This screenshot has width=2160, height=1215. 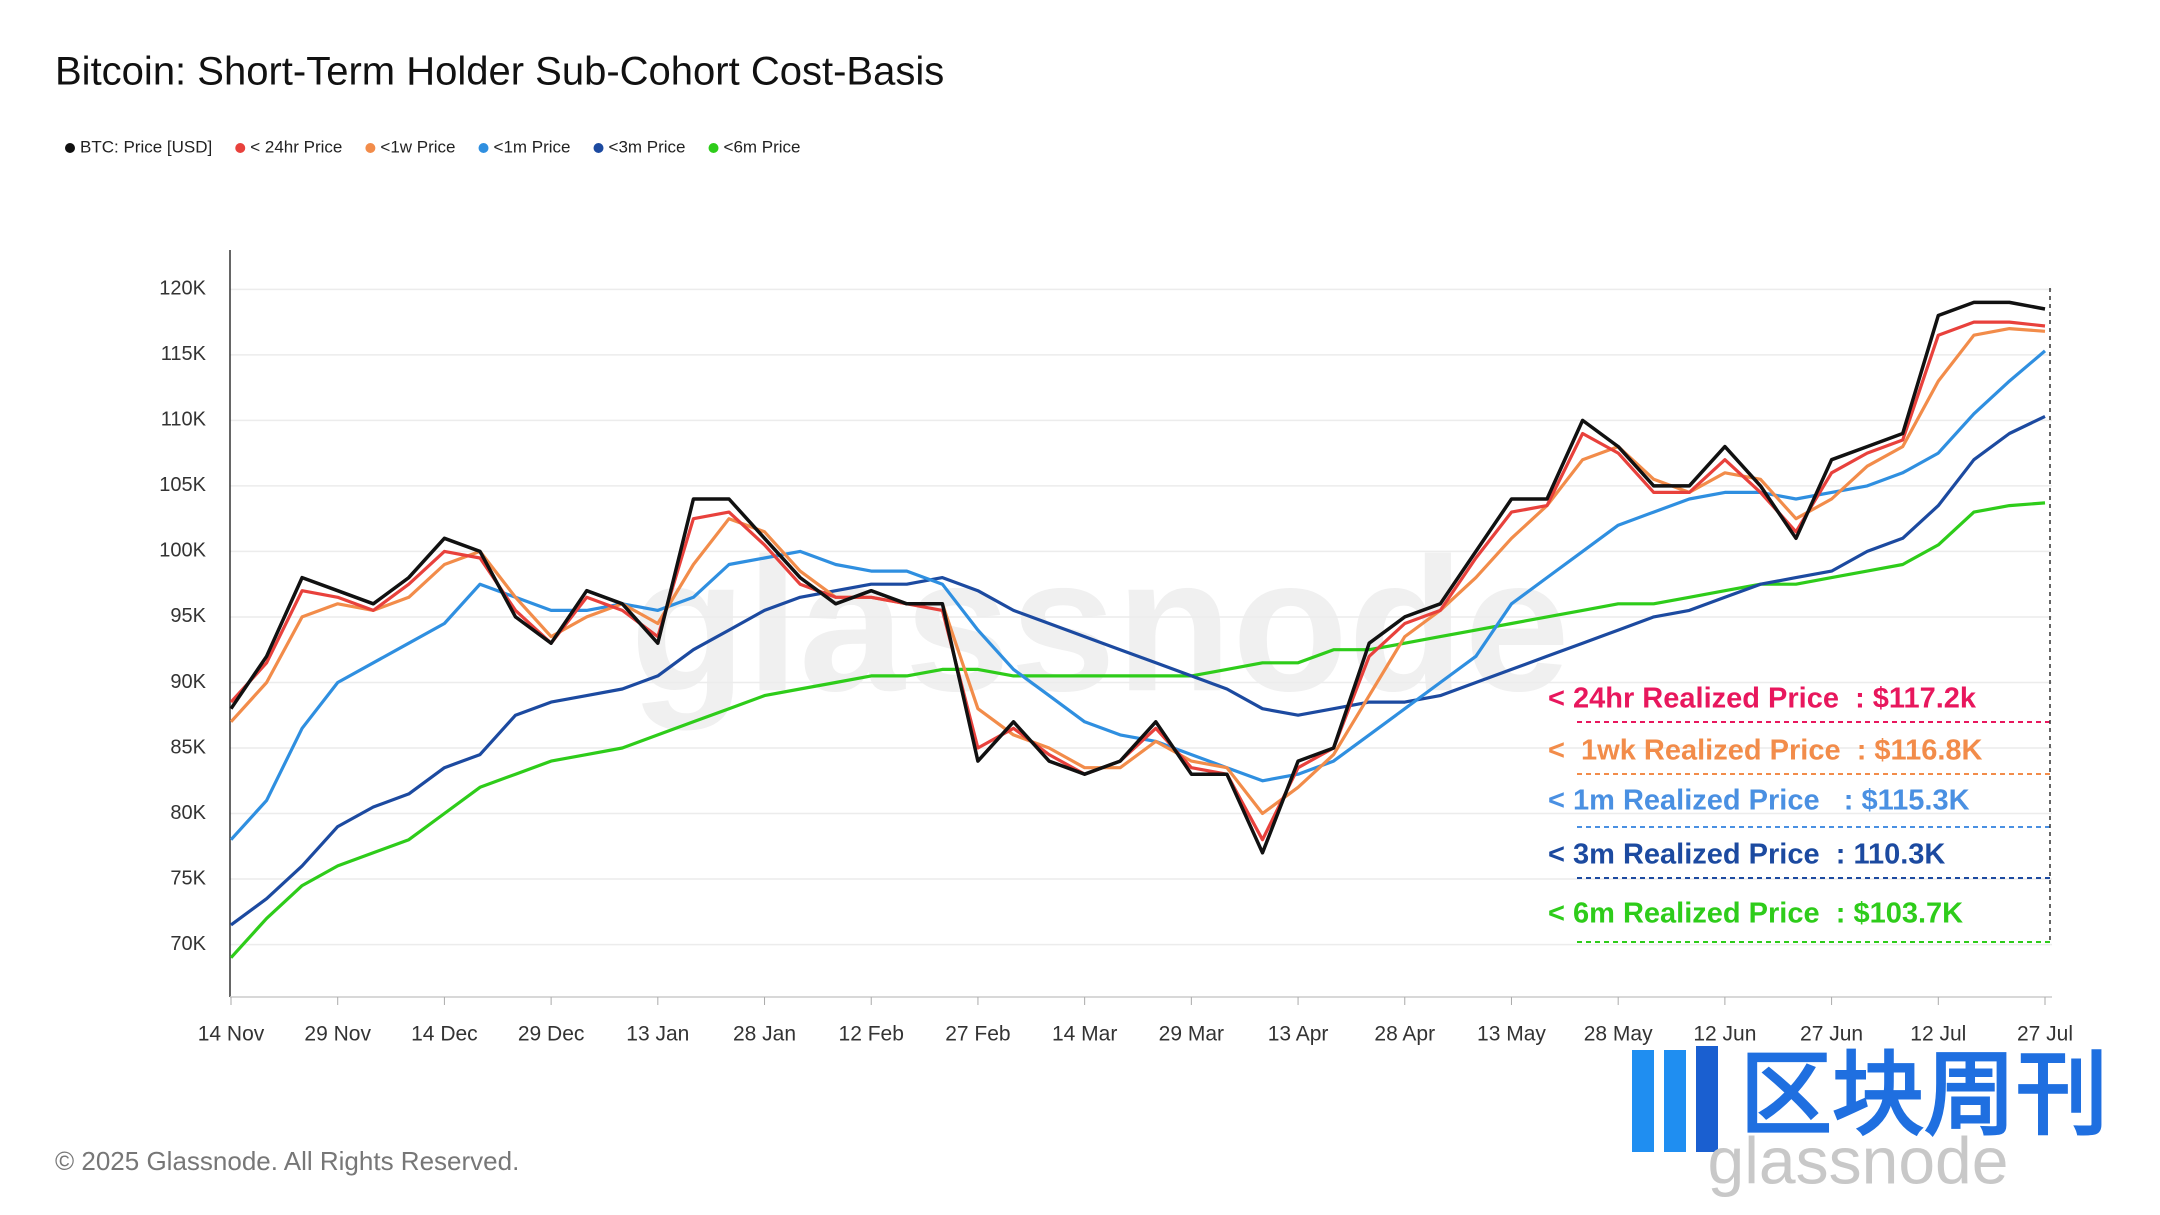 I want to click on y-tick-label: 105K, so click(x=182, y=485).